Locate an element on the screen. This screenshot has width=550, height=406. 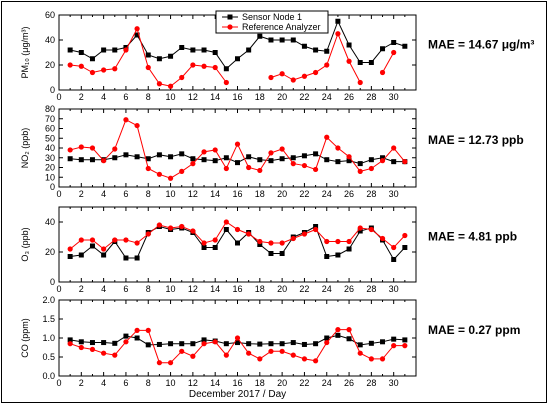
y-tick-label: 50 is located at coordinates (50, 138).